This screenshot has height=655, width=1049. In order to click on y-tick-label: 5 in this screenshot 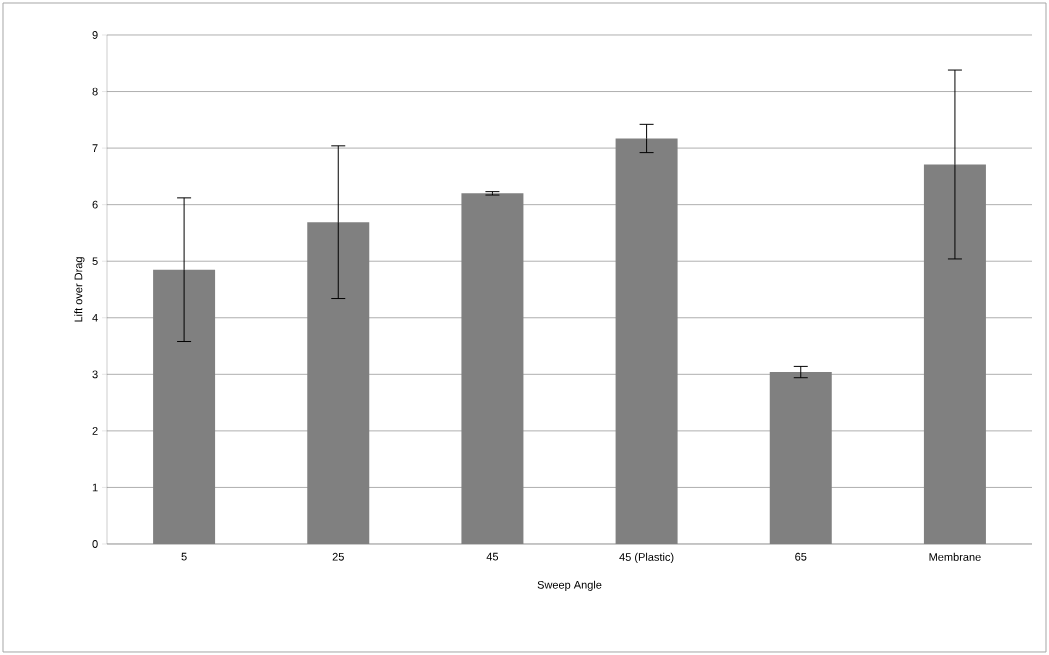, I will do `click(95, 261)`.